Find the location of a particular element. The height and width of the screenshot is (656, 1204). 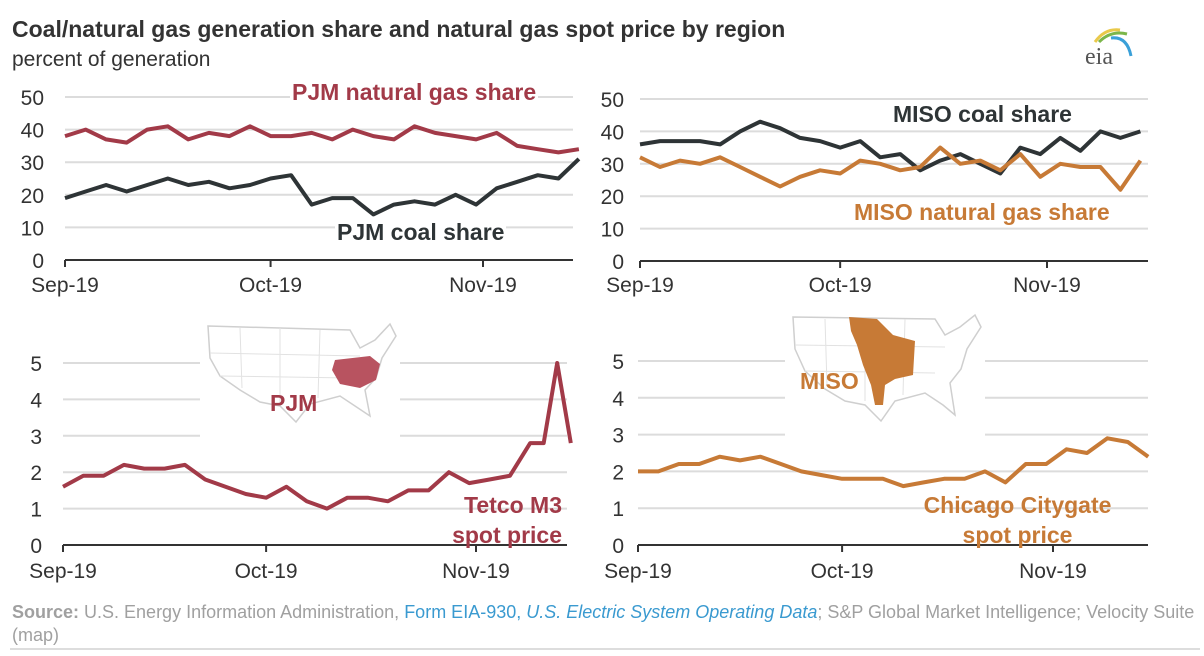

series-label-tetco: Tetco M3 spot price is located at coordinates (507, 520).